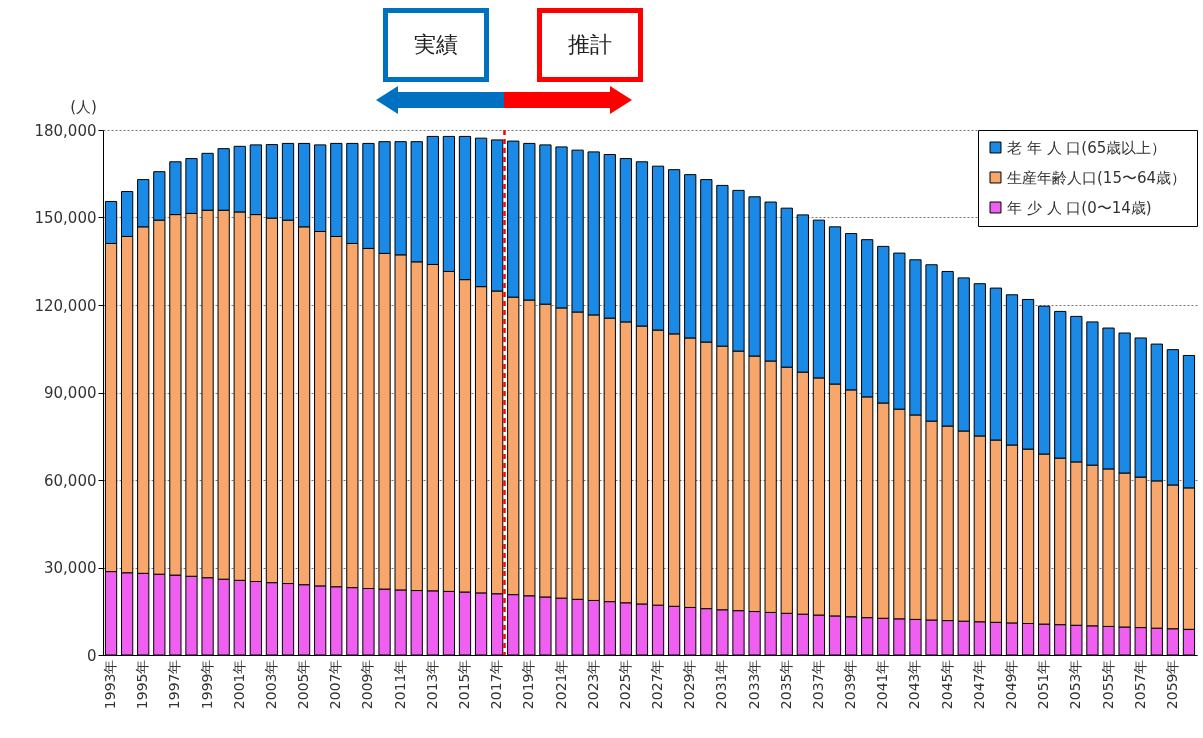 The image size is (1203, 738). Describe the element at coordinates (592, 684) in the screenshot. I see `x-tick-label: 2023年` at that location.